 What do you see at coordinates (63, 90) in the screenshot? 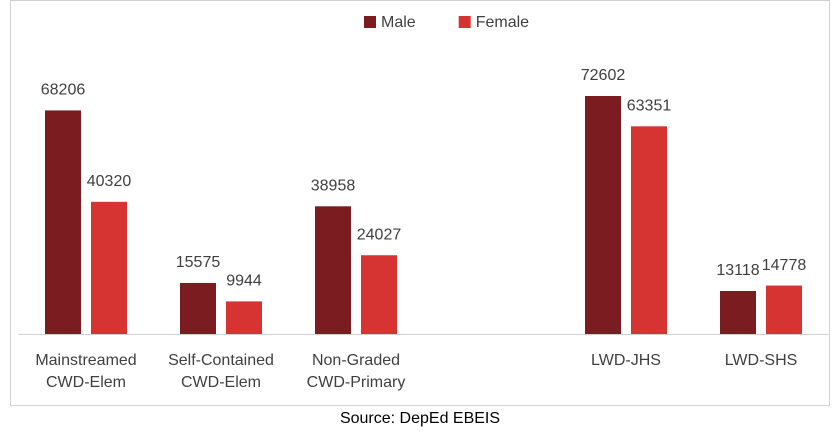
I see `value-label: 68206` at bounding box center [63, 90].